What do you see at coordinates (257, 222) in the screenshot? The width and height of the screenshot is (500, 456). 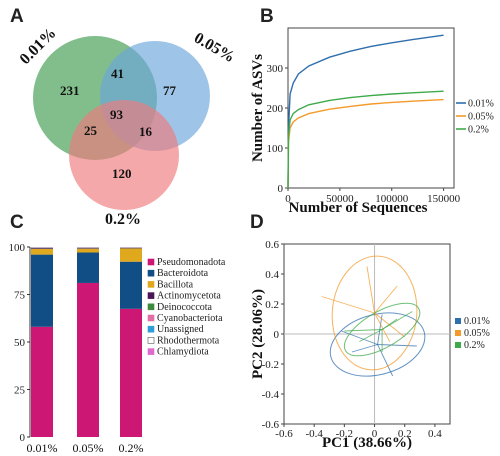 I see `panel-letter-d: D` at bounding box center [257, 222].